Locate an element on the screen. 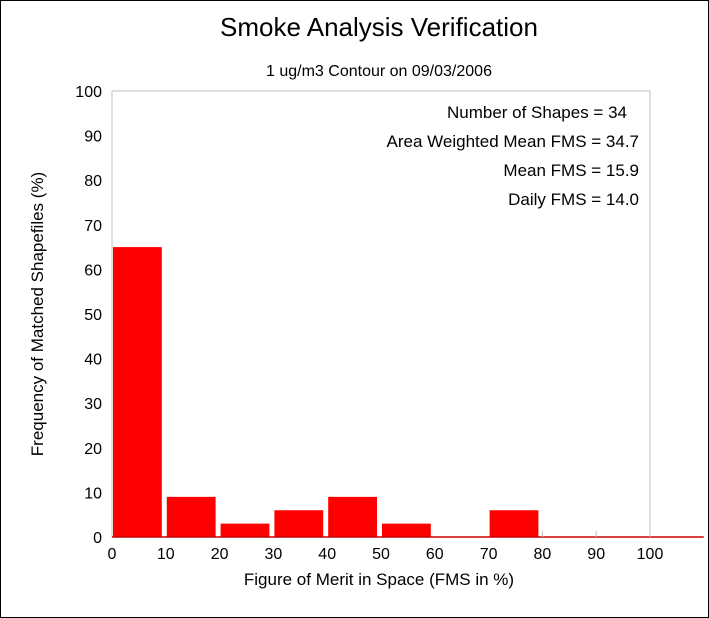 Image resolution: width=709 pixels, height=618 pixels. annotation-number-of-shapes: Number of Shapes = 34 is located at coordinates (537, 112).